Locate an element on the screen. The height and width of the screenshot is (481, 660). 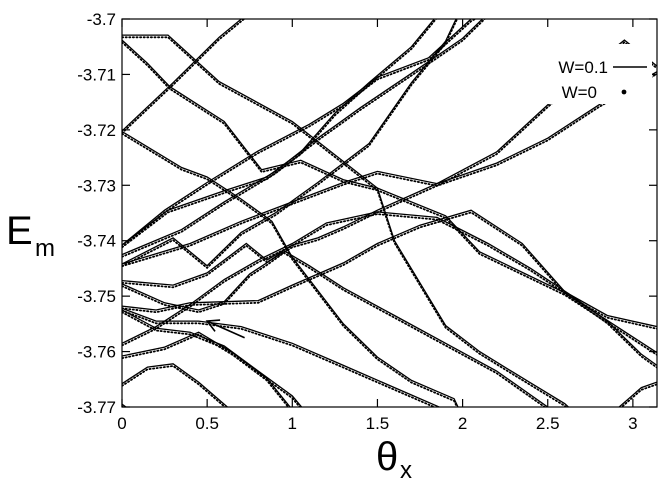
legend-background is located at coordinates (575, 74).